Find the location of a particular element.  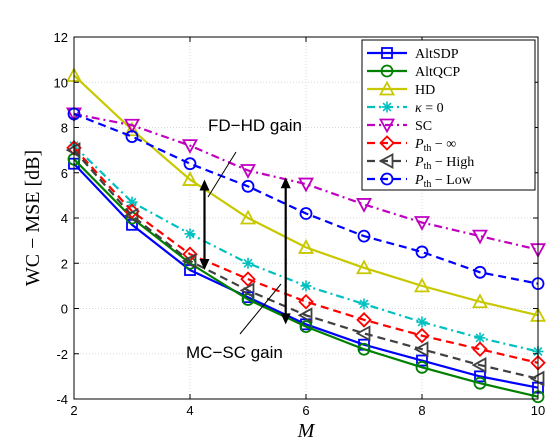

high-rest: − High is located at coordinates (452, 162).